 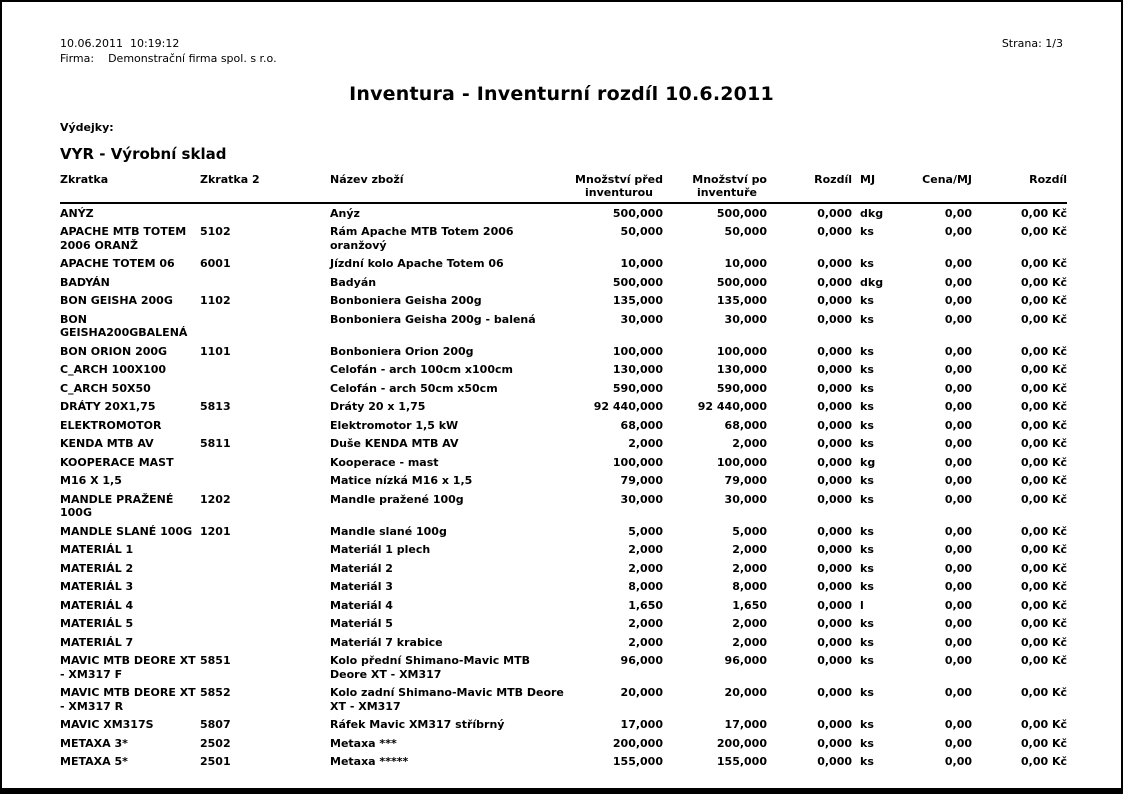 What do you see at coordinates (85, 282) in the screenshot?
I see `cell-zkratka: BADYÁN` at bounding box center [85, 282].